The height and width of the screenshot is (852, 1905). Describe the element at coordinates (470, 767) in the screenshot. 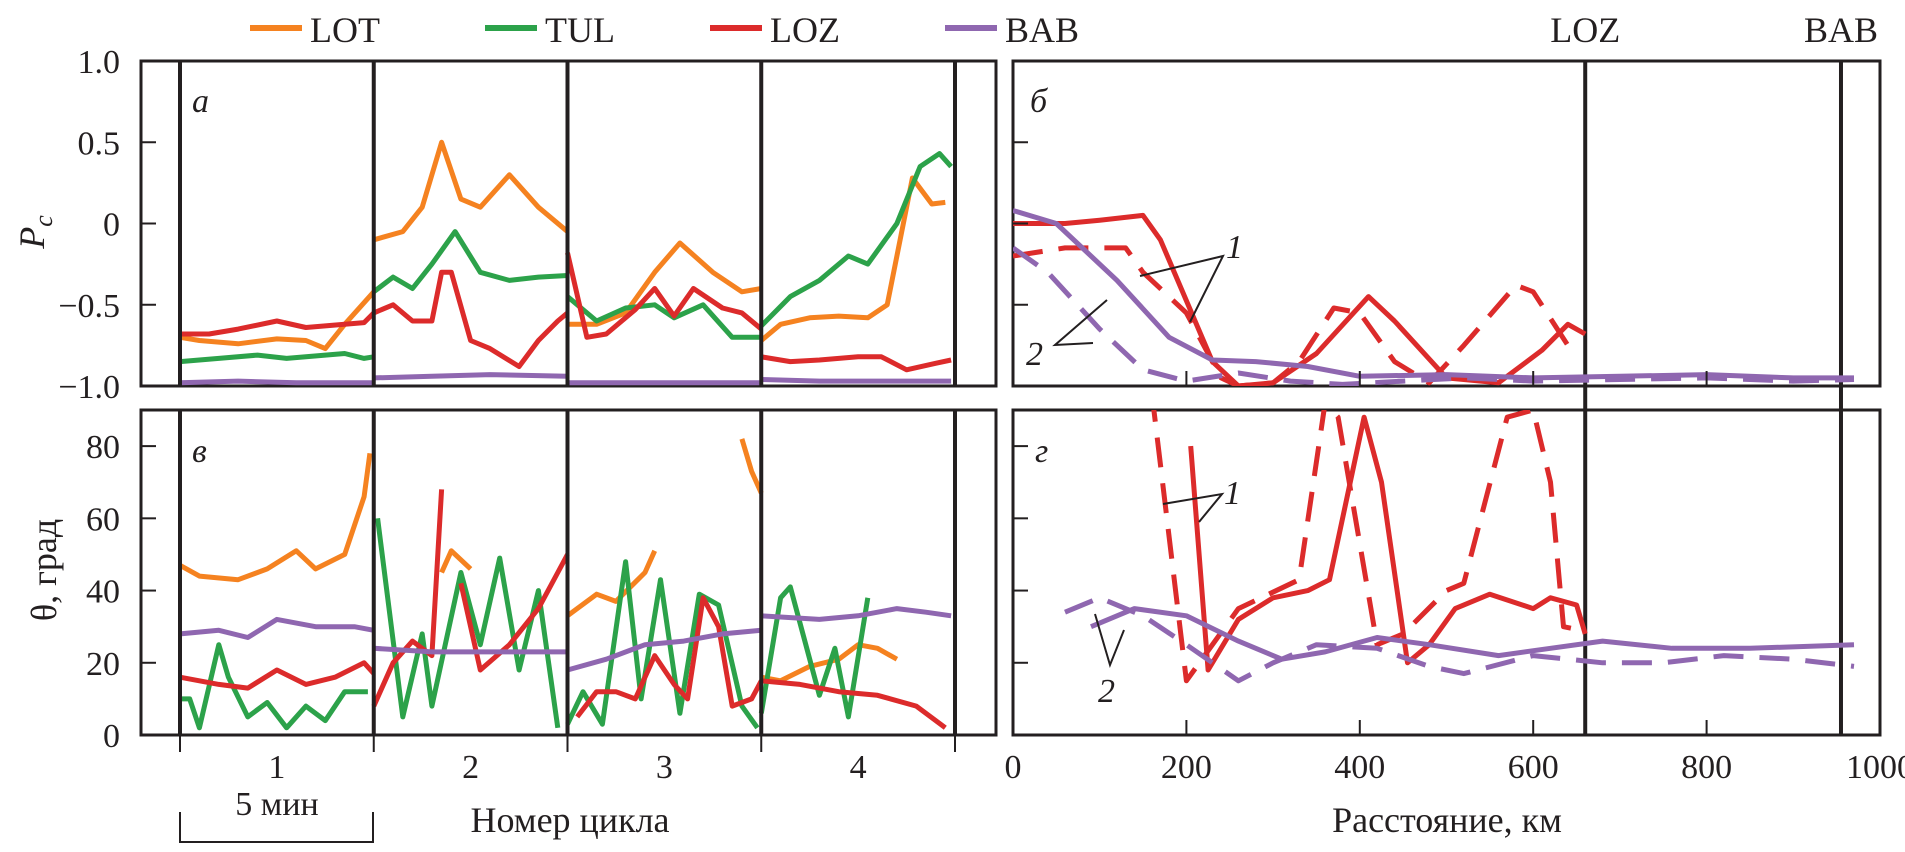

I see `cycle-tick-label: 2` at that location.